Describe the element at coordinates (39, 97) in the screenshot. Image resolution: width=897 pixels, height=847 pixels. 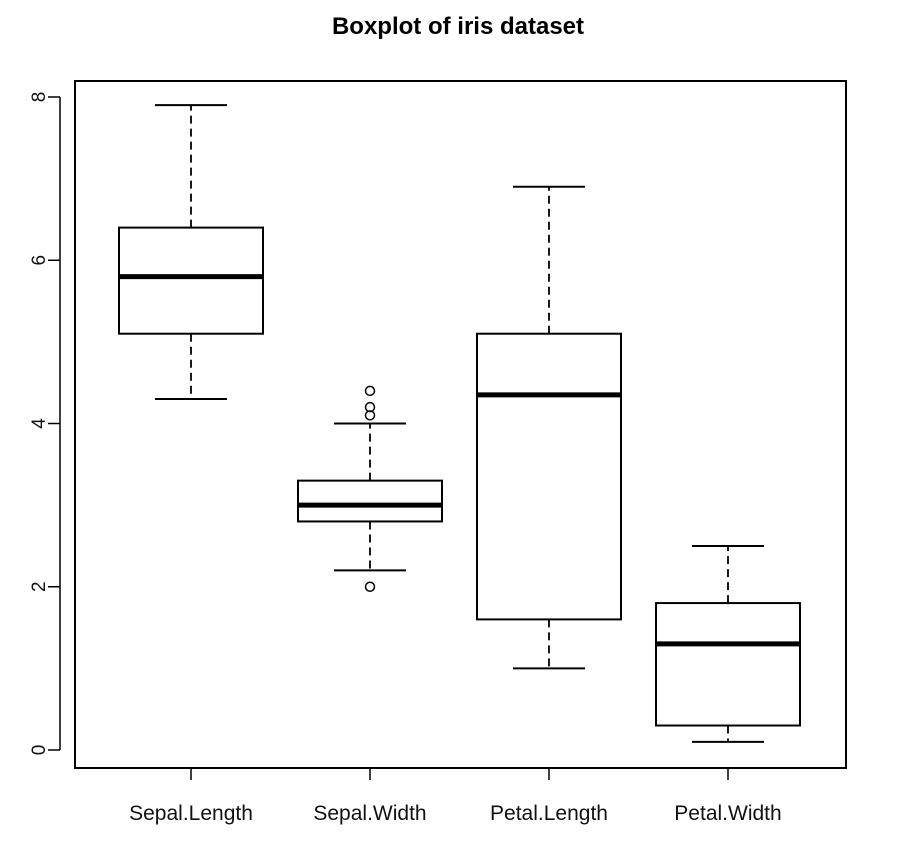
I see `y-tick-label: 8` at that location.